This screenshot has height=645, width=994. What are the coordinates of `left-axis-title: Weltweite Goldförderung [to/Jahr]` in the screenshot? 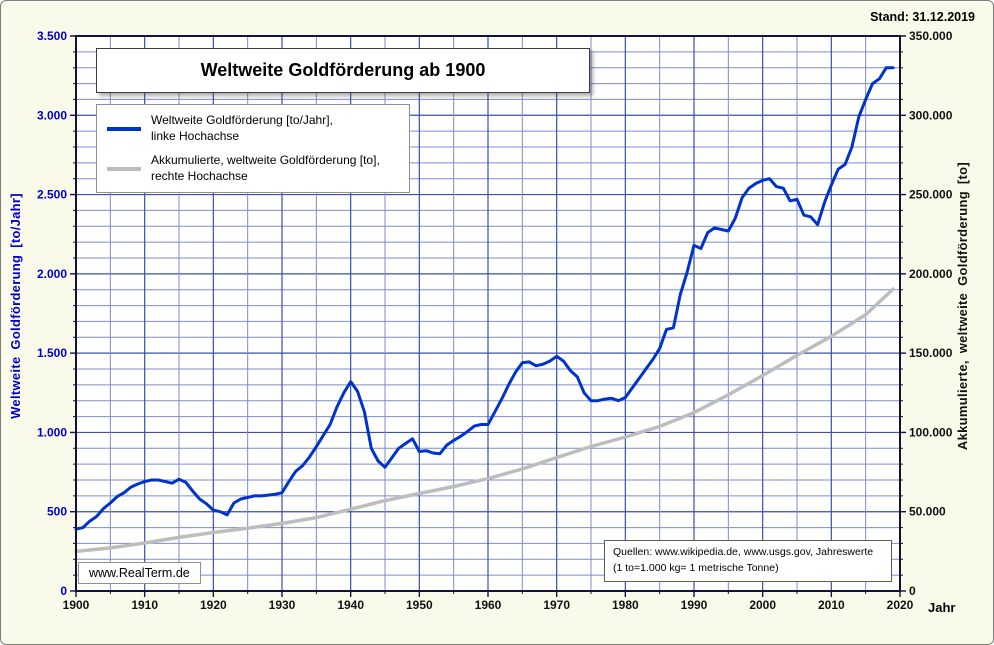 It's located at (15, 306).